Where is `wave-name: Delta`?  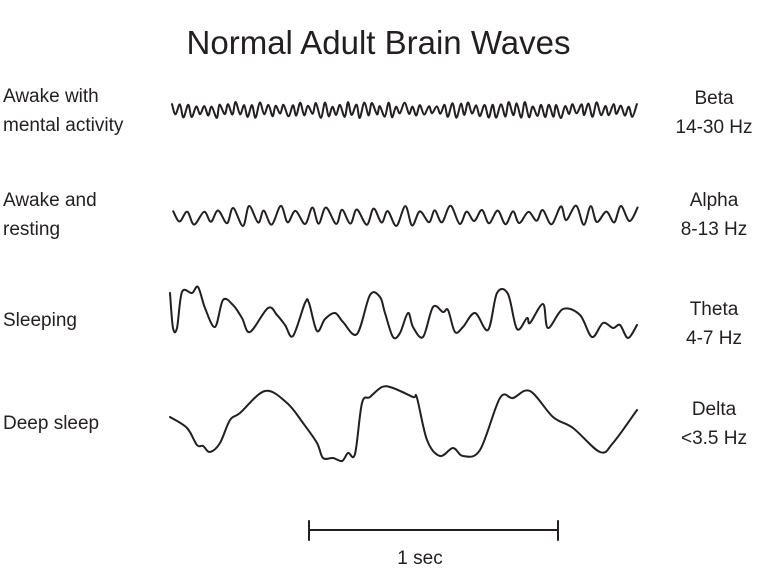
wave-name: Delta is located at coordinates (714, 409).